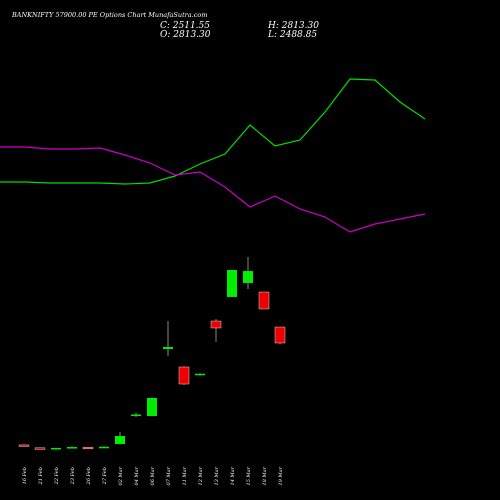 The width and height of the screenshot is (500, 500). Describe the element at coordinates (293, 26) in the screenshot. I see `header-high: H: 2813.30` at that location.